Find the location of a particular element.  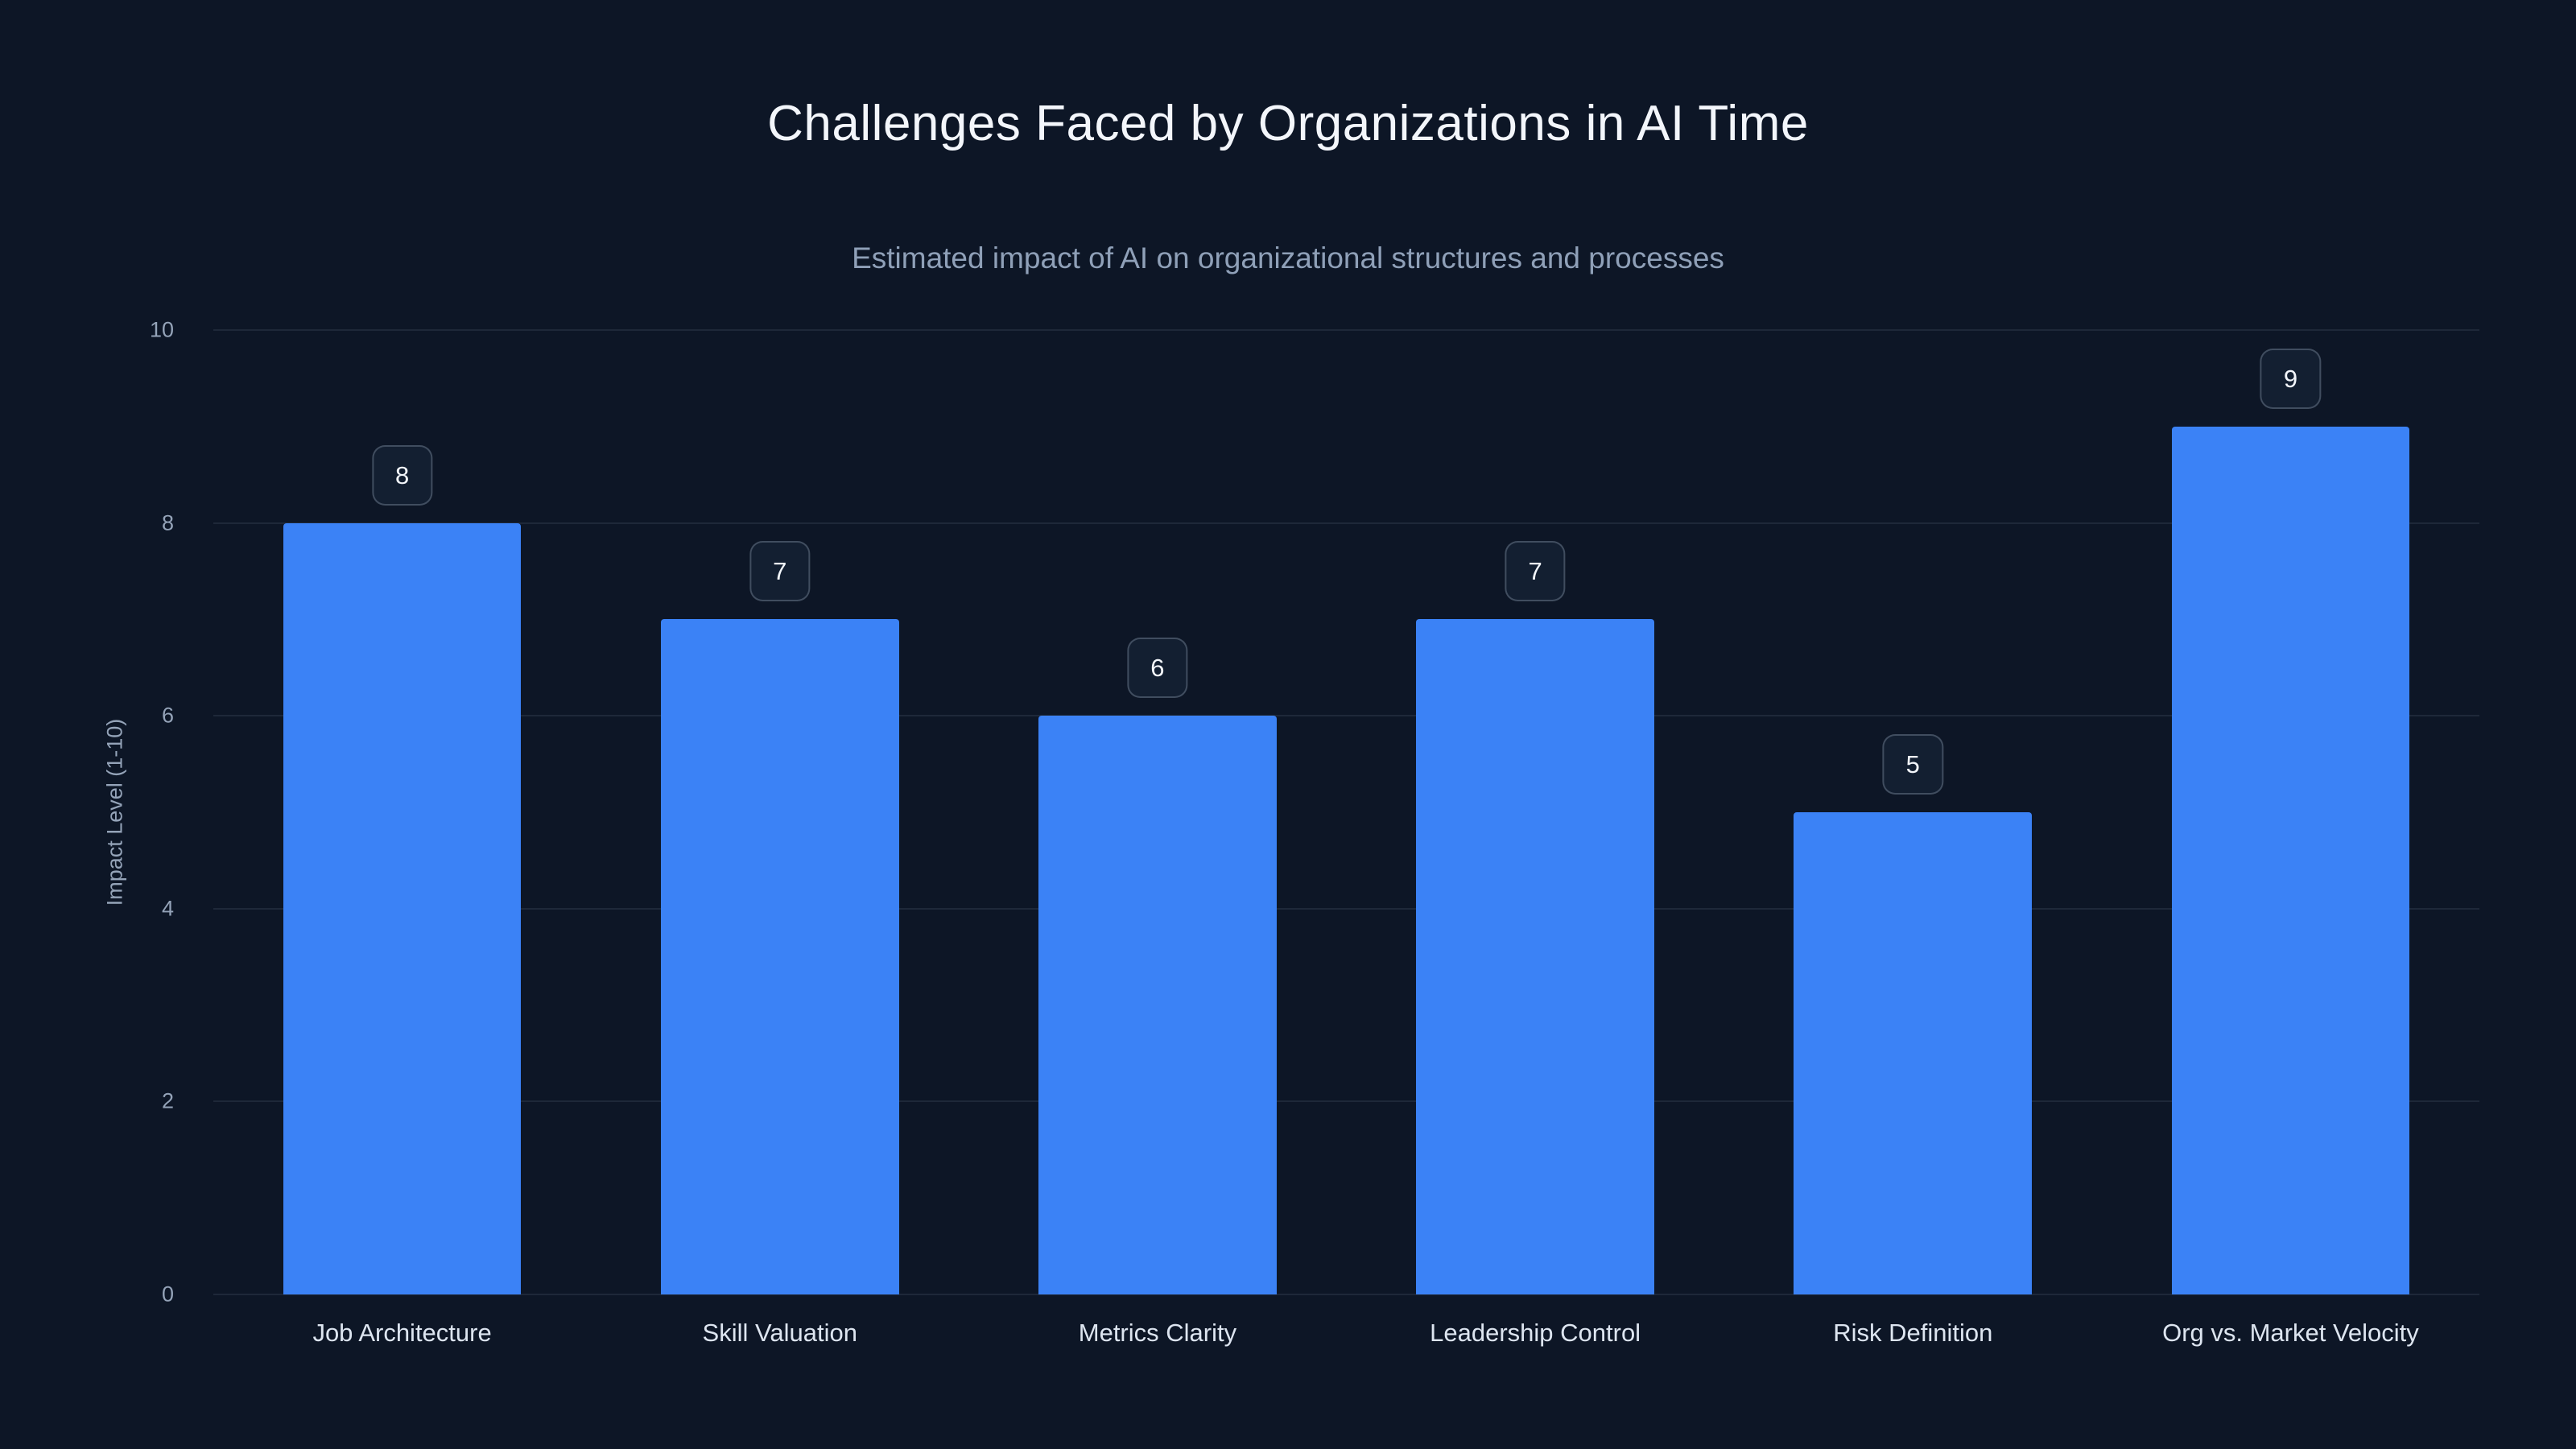

bar-slot-leadership-control: 7 is located at coordinates (1535, 812).